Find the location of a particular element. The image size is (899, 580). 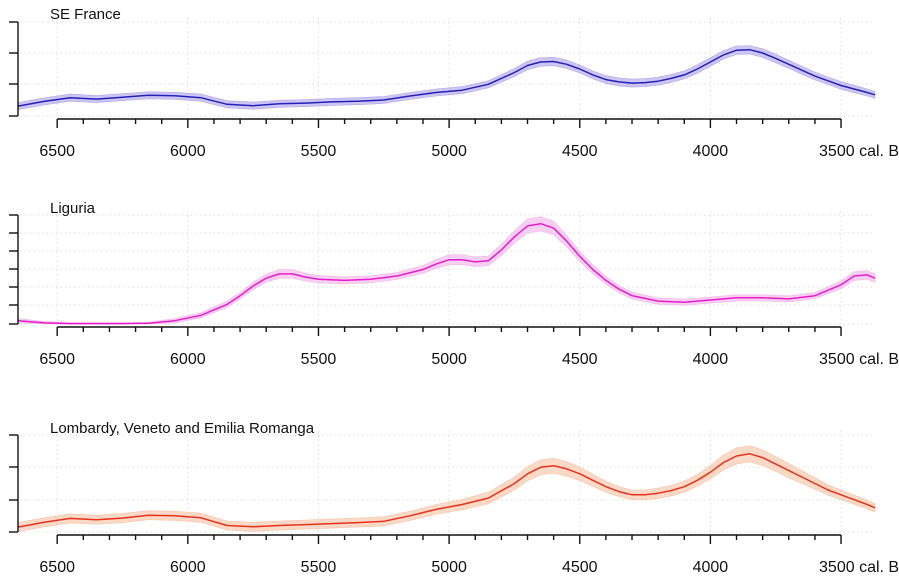

panel-title: Lombardy, Veneto and Emilia Romanga is located at coordinates (182, 428).